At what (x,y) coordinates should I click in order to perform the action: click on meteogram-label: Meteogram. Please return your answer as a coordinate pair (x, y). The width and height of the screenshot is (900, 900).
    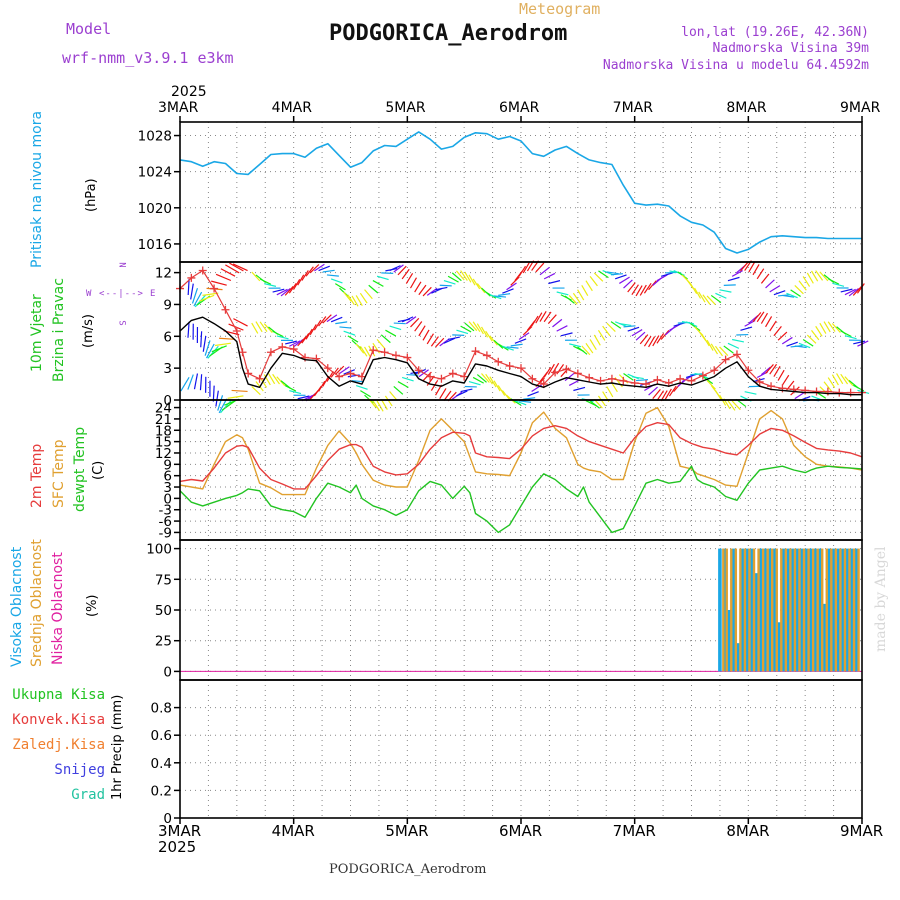
    Looking at the image, I should click on (560, 9).